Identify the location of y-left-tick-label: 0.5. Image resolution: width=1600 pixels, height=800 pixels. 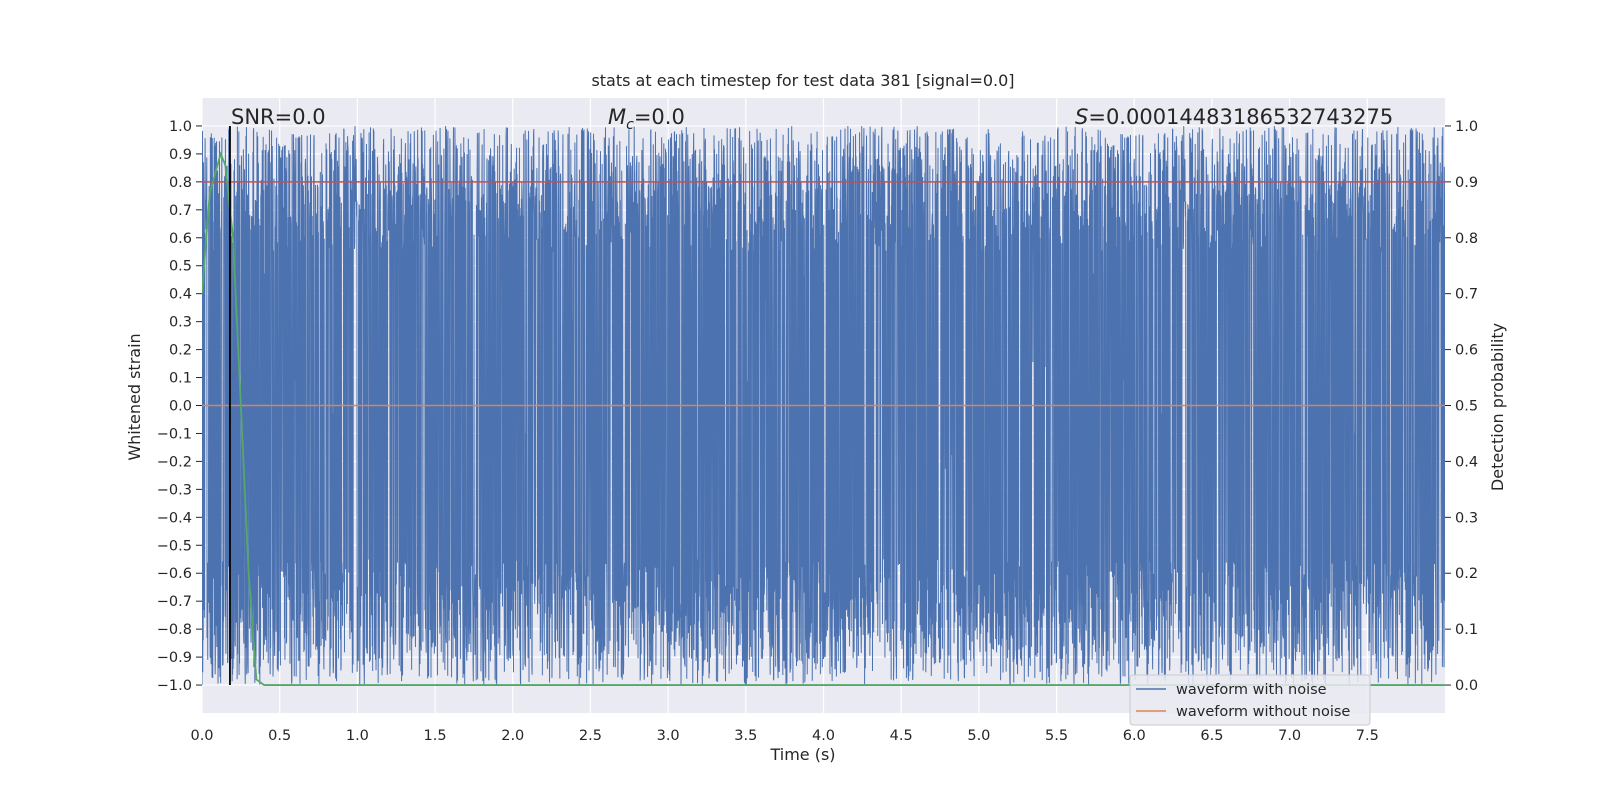
(180, 267).